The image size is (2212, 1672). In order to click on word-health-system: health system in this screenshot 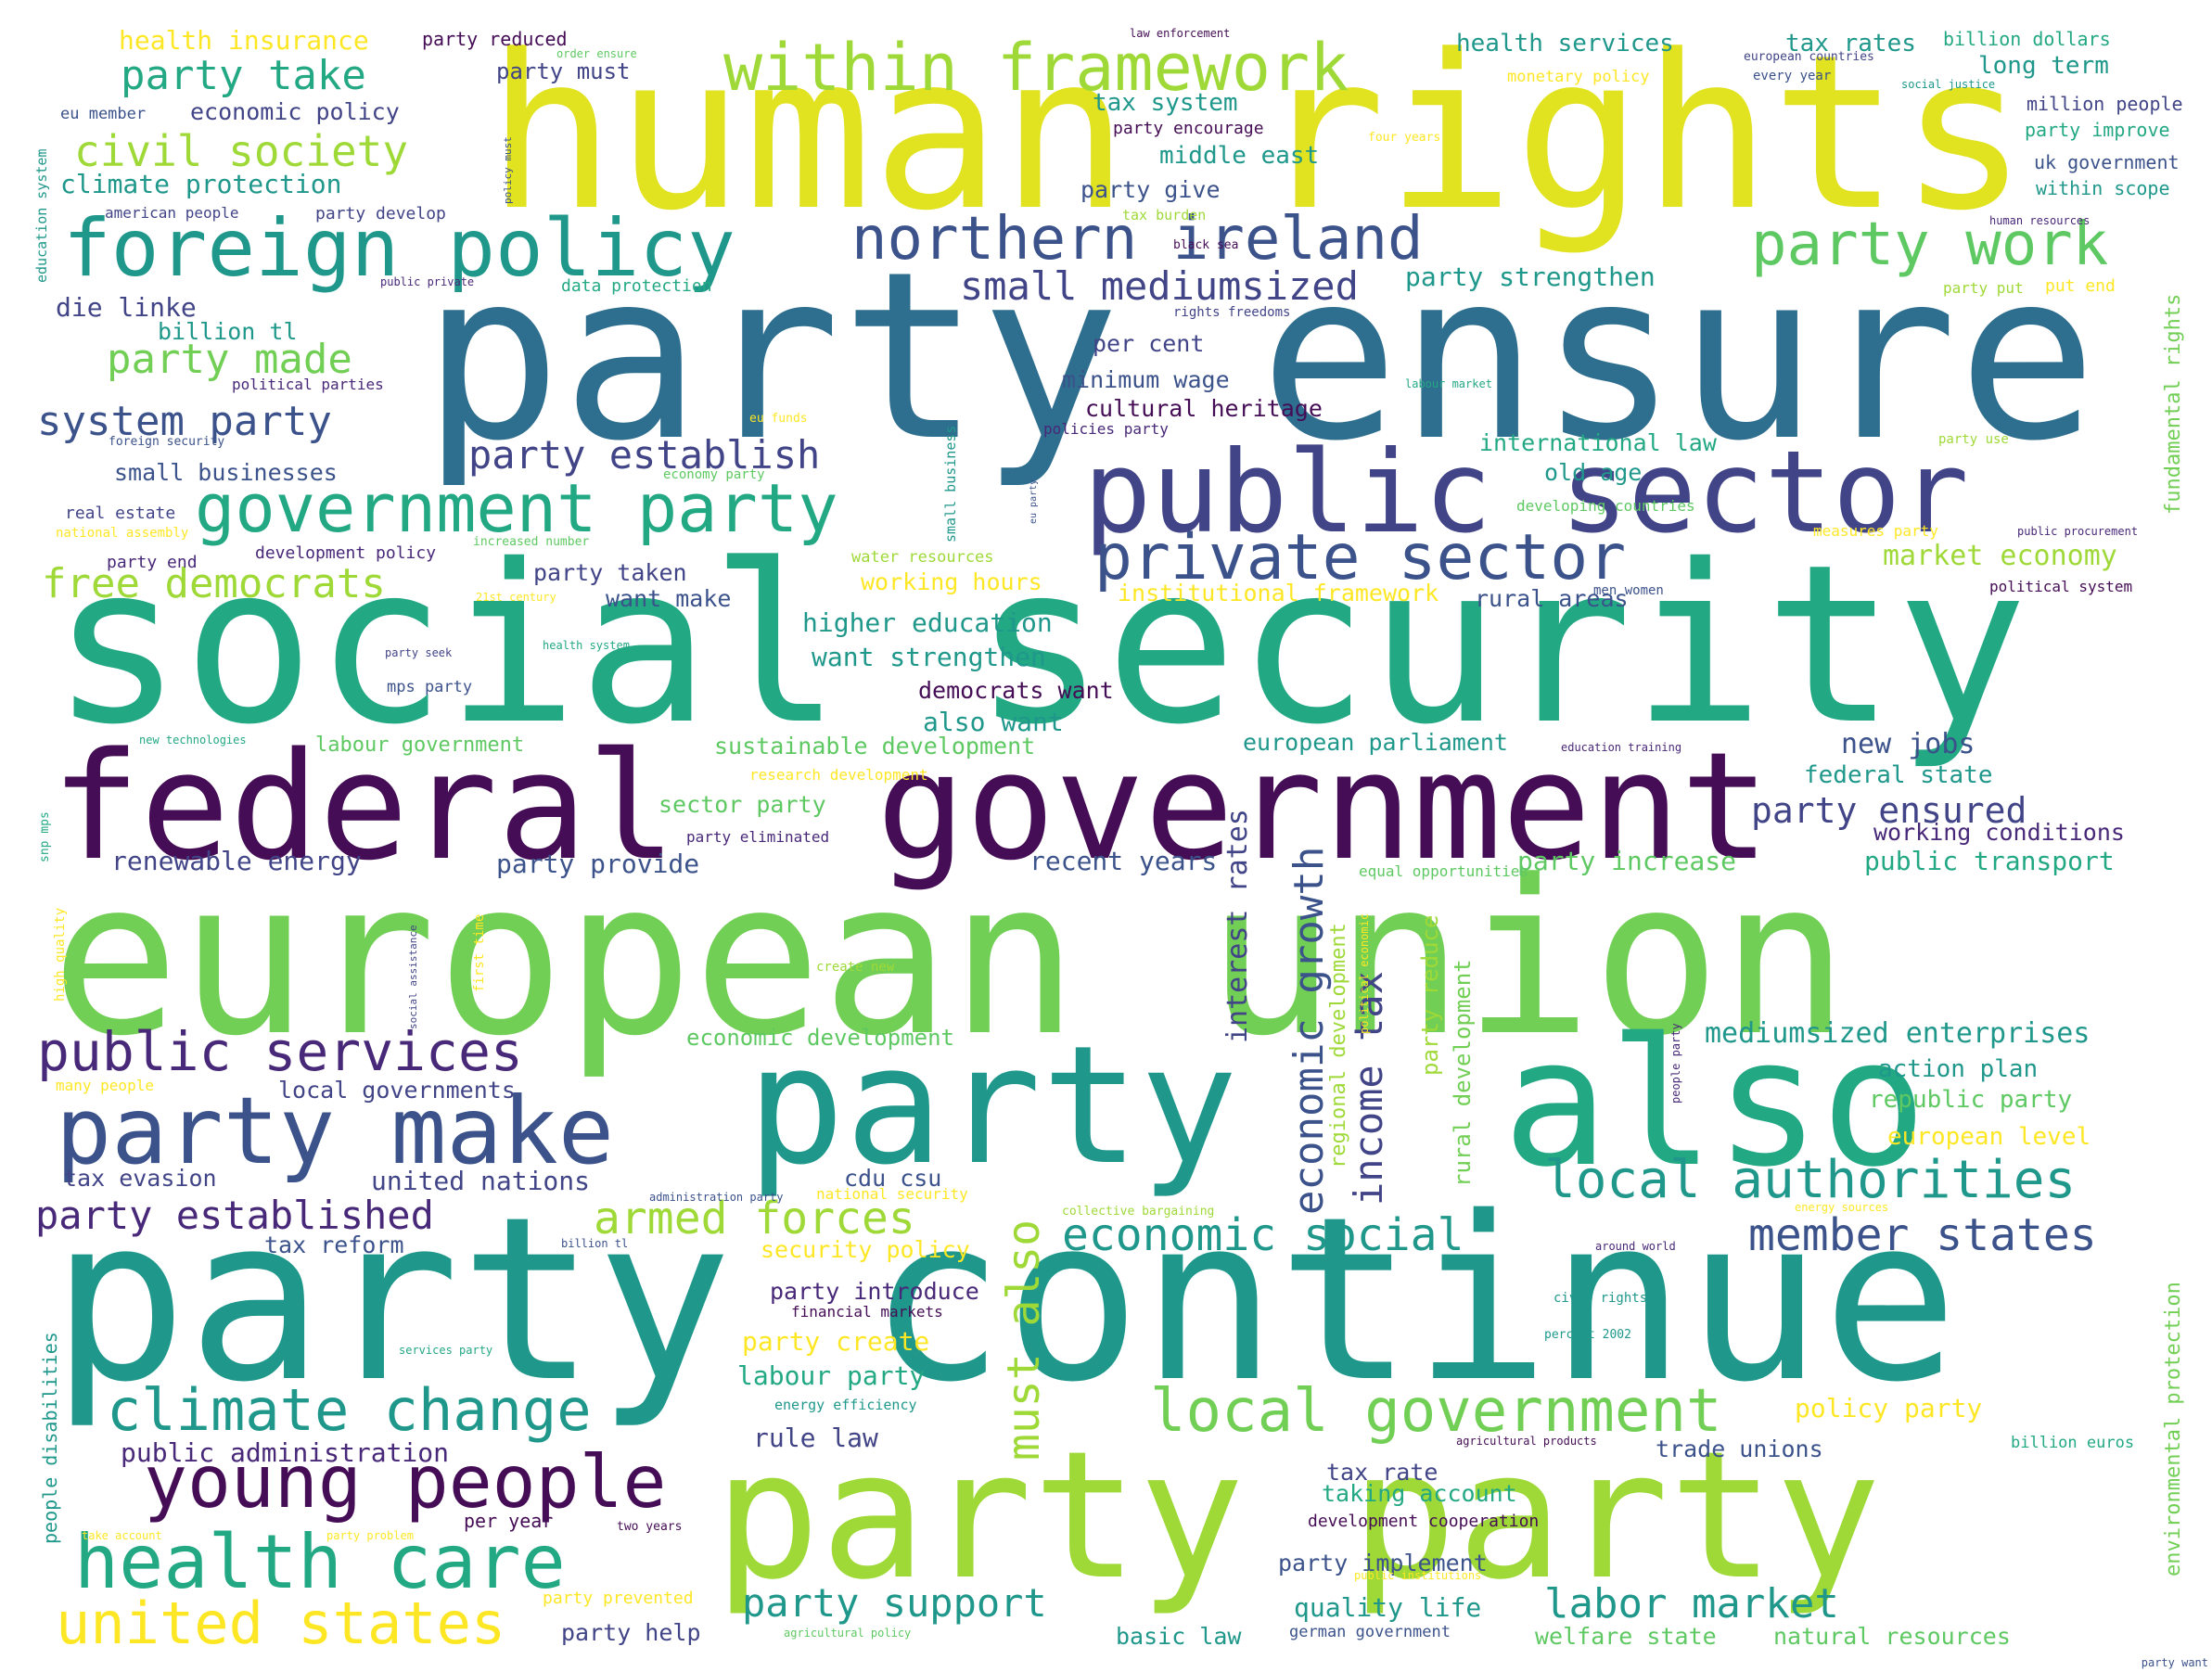, I will do `click(586, 645)`.